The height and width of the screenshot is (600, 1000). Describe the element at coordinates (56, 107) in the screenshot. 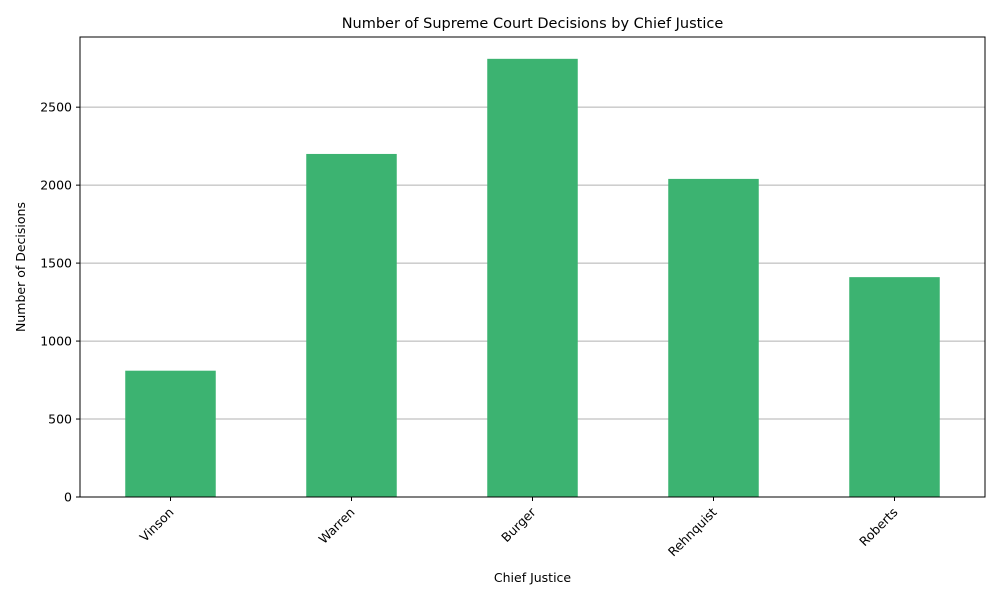

I see `y-tick-label: 2500` at that location.